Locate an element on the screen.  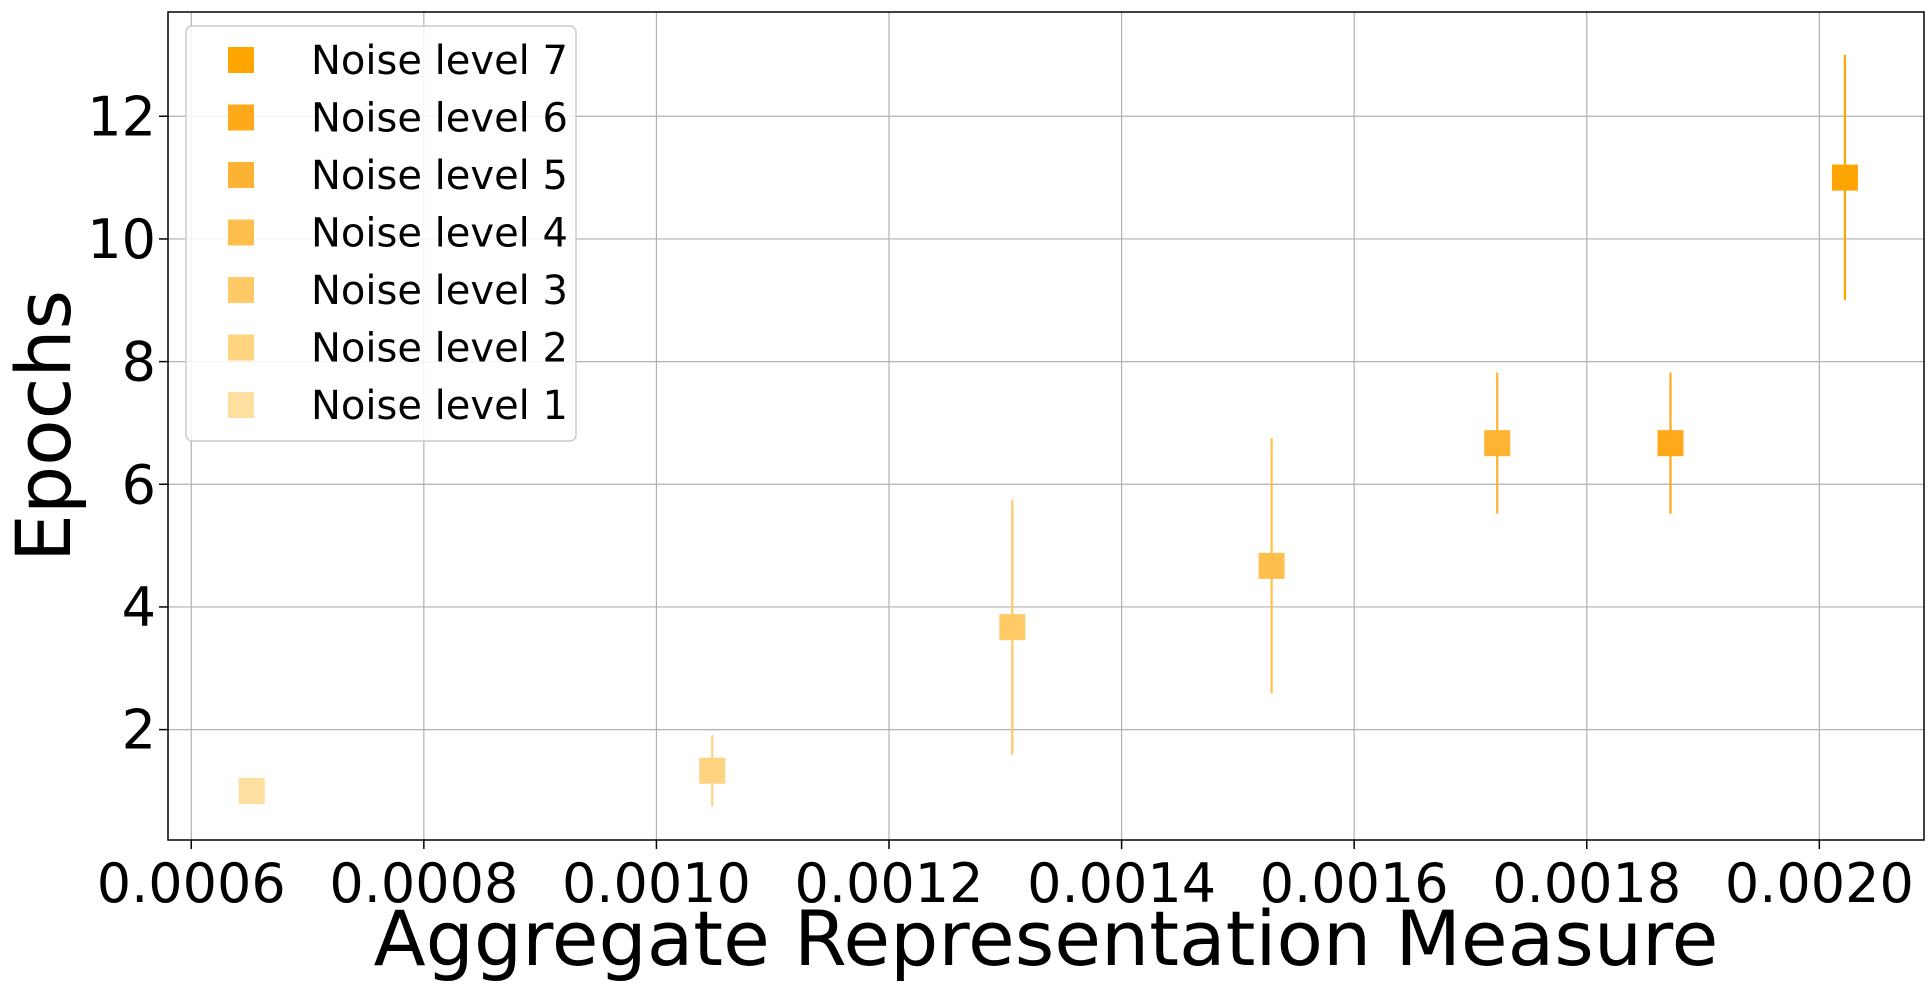
legend-label: Noise level 7 is located at coordinates (439, 61).